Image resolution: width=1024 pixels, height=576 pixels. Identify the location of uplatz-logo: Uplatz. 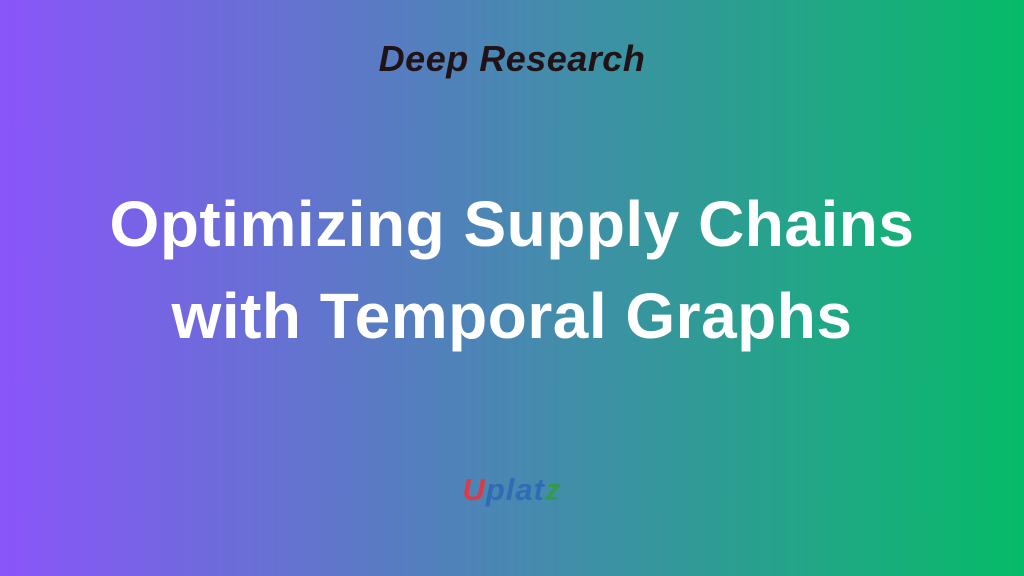
(512, 490).